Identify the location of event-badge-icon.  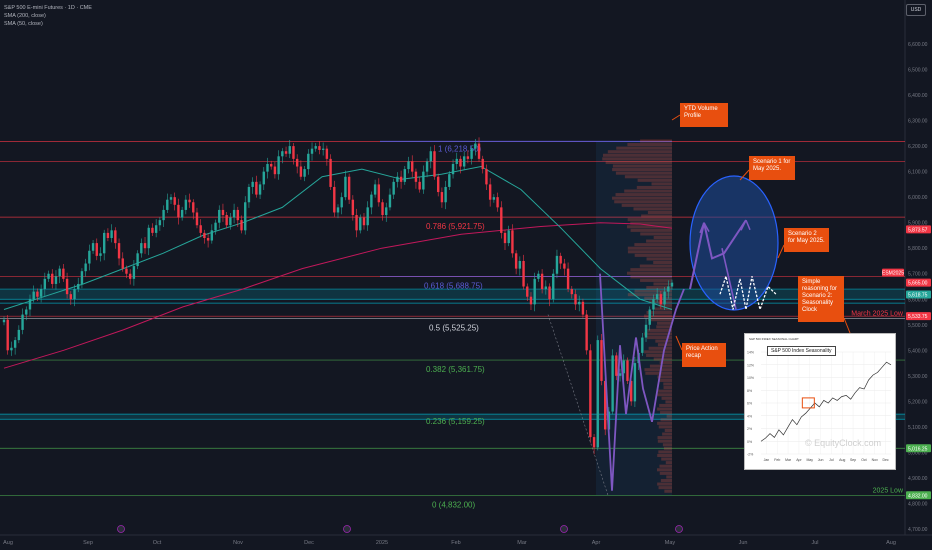
(564, 529).